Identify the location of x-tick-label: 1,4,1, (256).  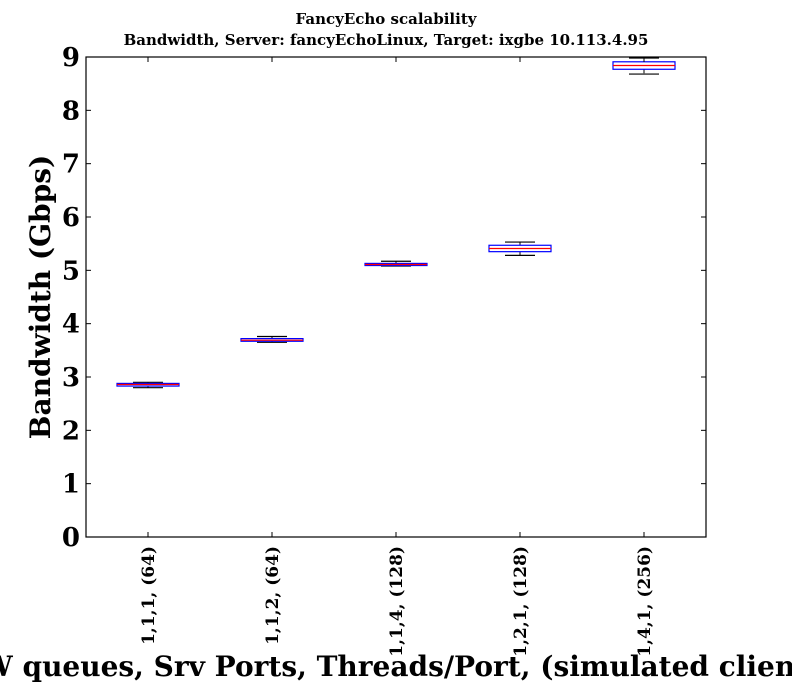
(645, 601).